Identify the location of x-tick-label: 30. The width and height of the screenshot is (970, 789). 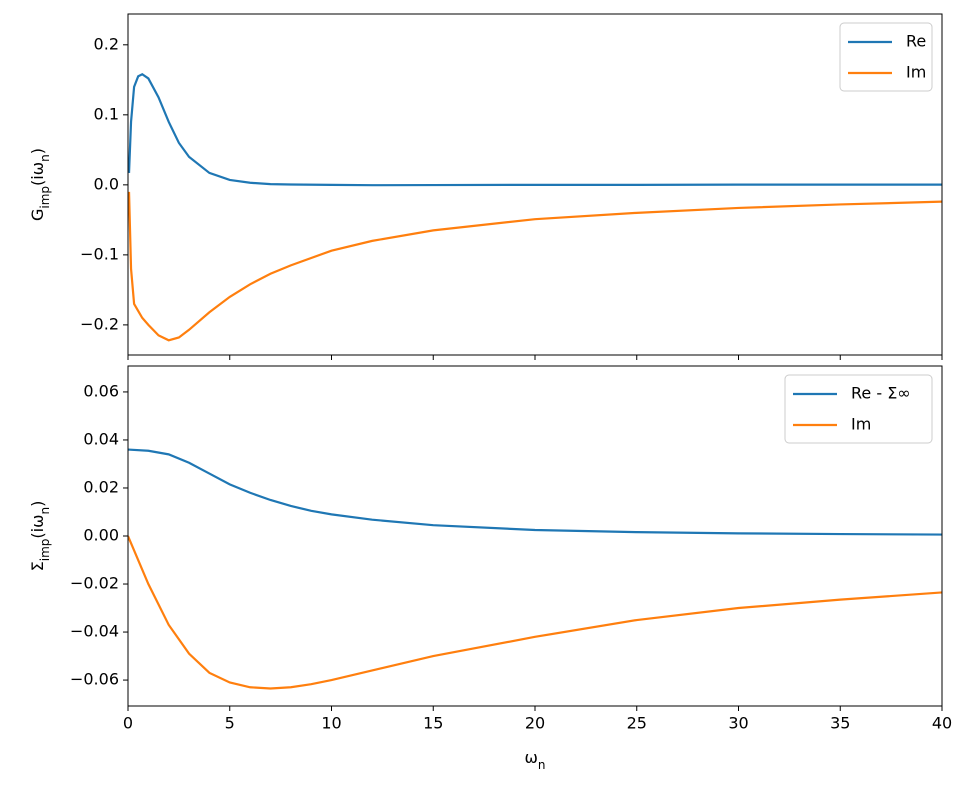
(738, 723).